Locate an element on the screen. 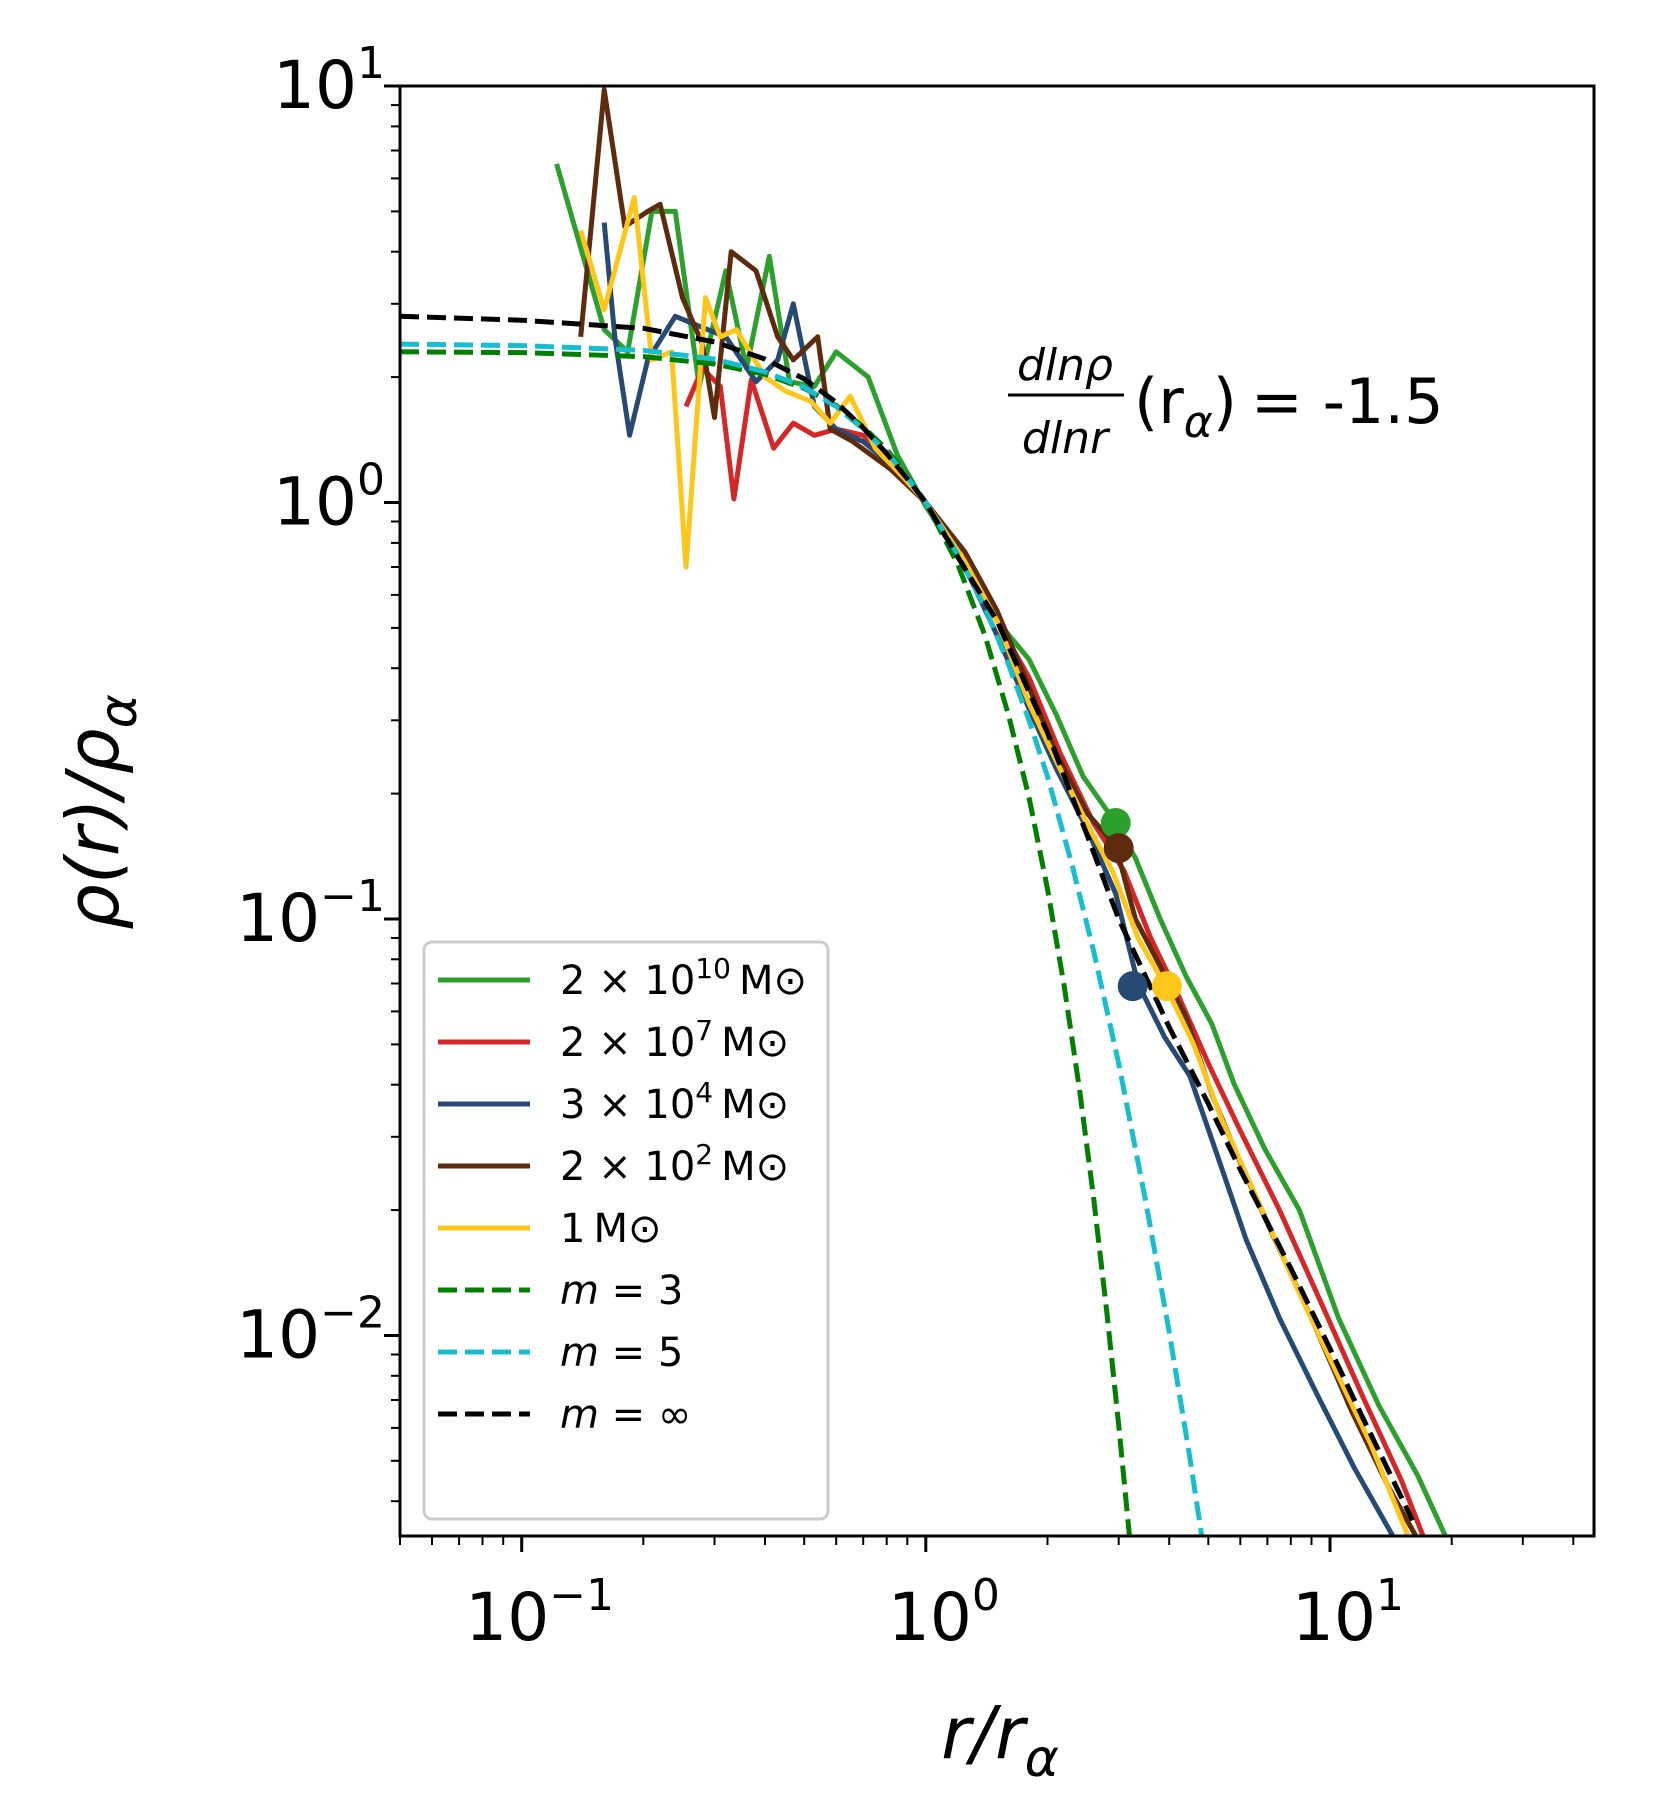 Image resolution: width=1668 pixels, height=1812 pixels. annotation-denominator: dlnr is located at coordinates (1066, 438).